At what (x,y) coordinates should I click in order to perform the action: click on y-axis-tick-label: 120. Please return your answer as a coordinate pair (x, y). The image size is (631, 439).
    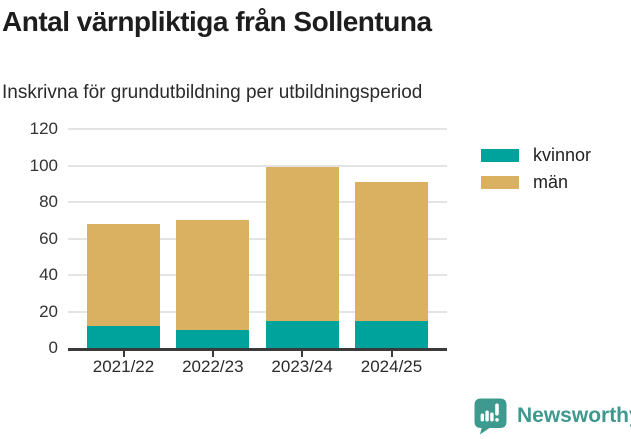
    Looking at the image, I should click on (43, 128).